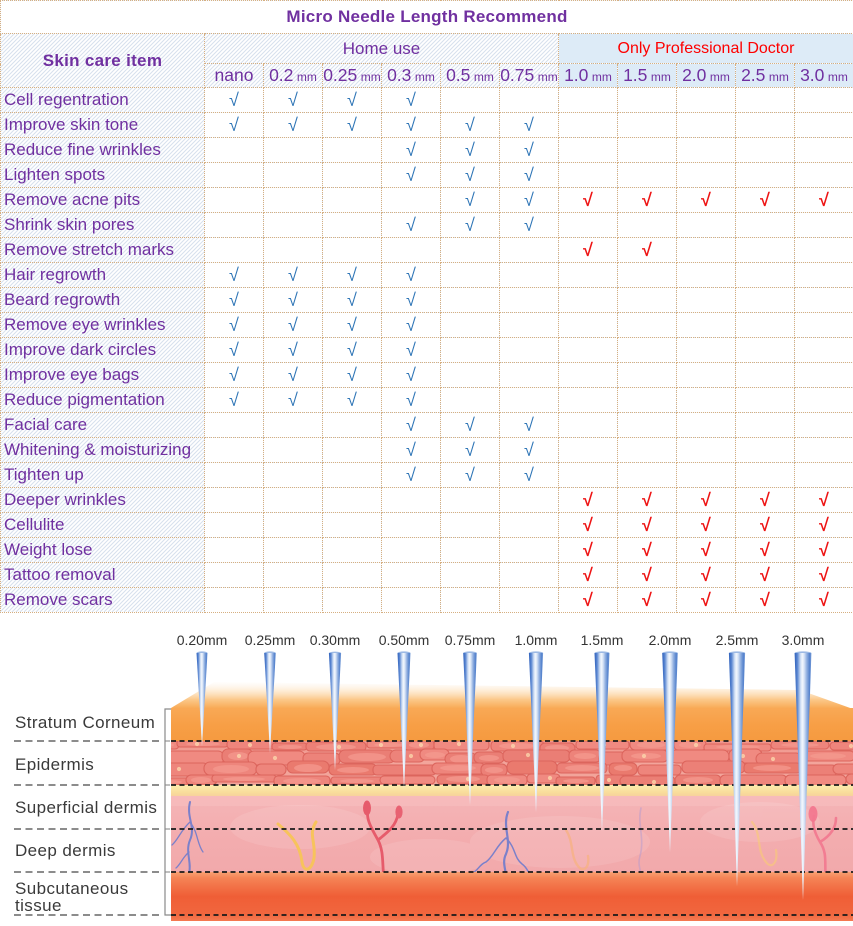 This screenshot has height=926, width=853. Describe the element at coordinates (54, 764) in the screenshot. I see `svg-text: Epidermis` at that location.